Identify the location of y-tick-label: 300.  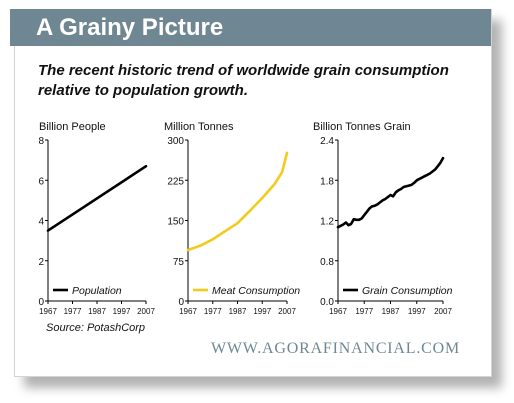
(175, 141).